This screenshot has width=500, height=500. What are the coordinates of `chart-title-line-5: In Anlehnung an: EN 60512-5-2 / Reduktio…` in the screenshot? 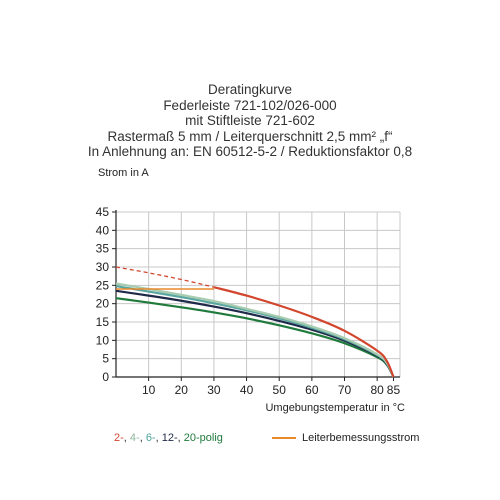 It's located at (250, 151).